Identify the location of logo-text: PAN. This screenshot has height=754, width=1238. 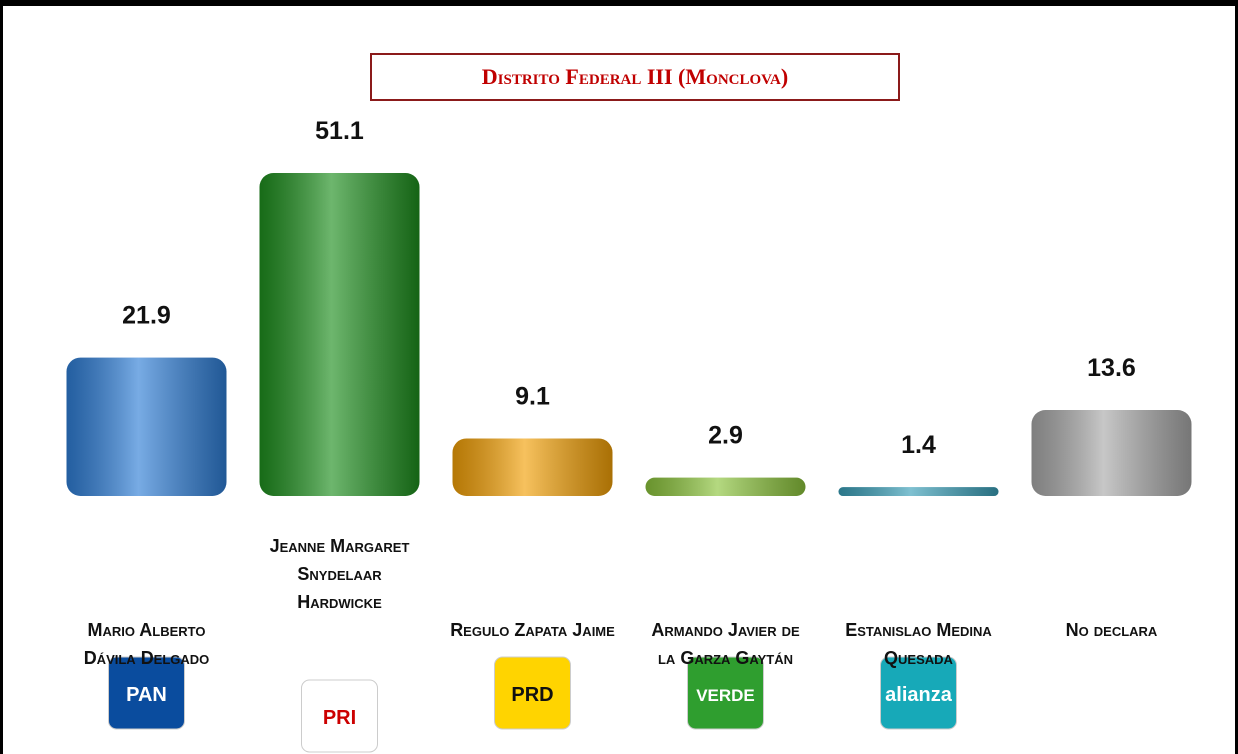
(146, 695).